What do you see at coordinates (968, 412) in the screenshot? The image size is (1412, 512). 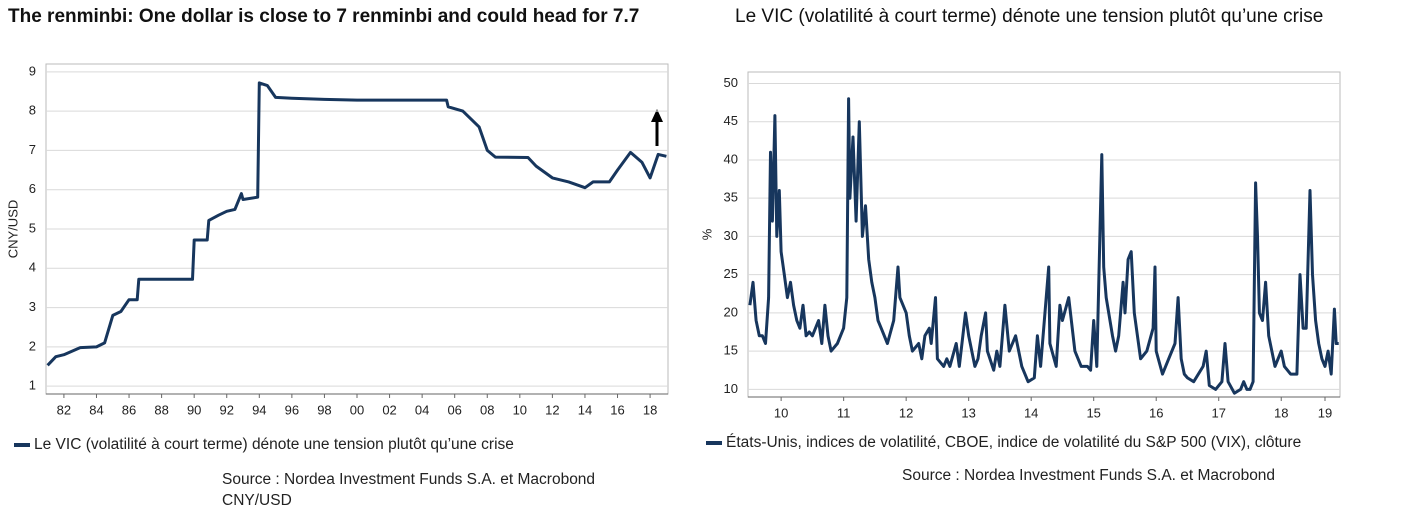 I see `x-tick-label: 13` at bounding box center [968, 412].